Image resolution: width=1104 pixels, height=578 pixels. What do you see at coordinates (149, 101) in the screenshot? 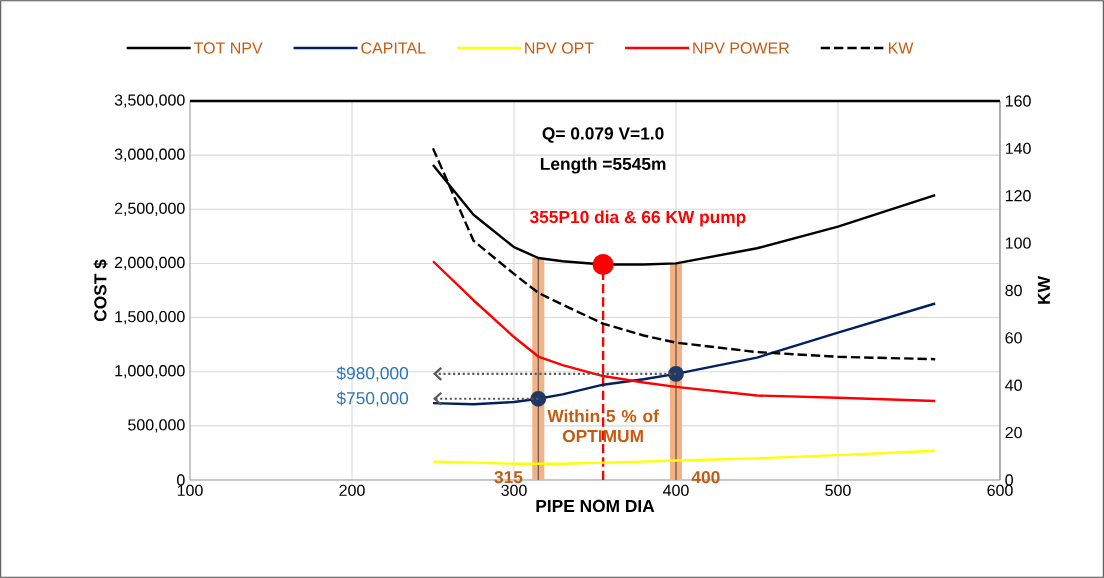
I see `y-tick-label: 3,500,000` at bounding box center [149, 101].